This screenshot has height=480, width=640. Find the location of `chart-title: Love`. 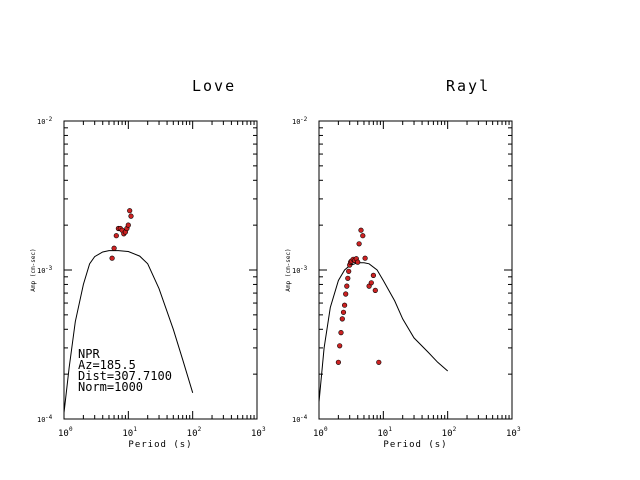

chart-title: Love is located at coordinates (214, 86).